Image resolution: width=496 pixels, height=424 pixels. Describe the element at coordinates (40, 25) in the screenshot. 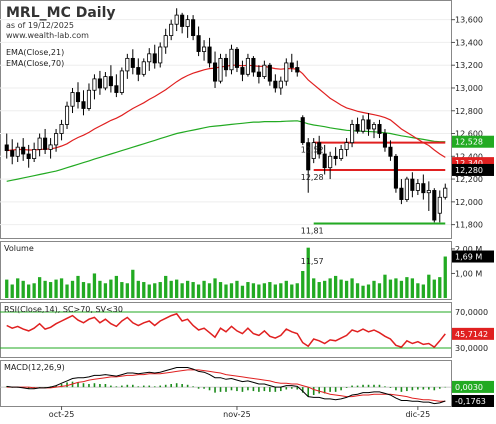

I see `as-of-date: as of 19/12/2025` at that location.